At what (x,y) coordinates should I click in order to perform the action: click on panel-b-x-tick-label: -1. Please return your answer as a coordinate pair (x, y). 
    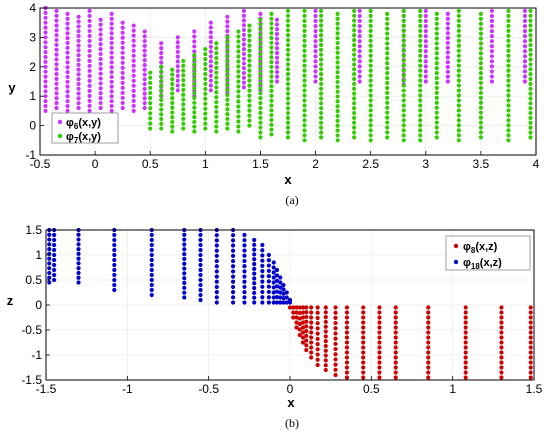
    Looking at the image, I should click on (127, 389).